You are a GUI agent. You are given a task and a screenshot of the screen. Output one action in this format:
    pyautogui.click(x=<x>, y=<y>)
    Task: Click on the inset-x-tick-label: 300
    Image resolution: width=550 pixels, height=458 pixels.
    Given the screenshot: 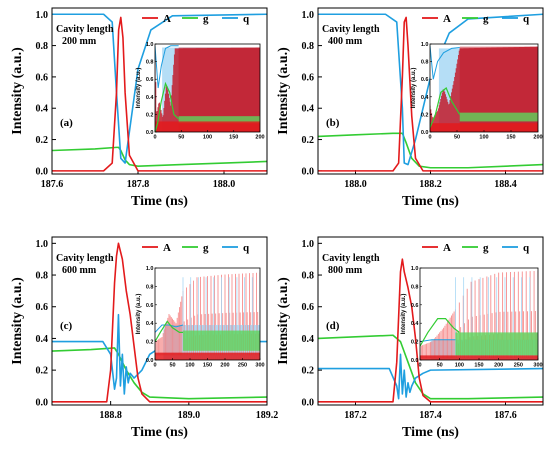 What is the action you would take?
    pyautogui.click(x=259, y=366)
    